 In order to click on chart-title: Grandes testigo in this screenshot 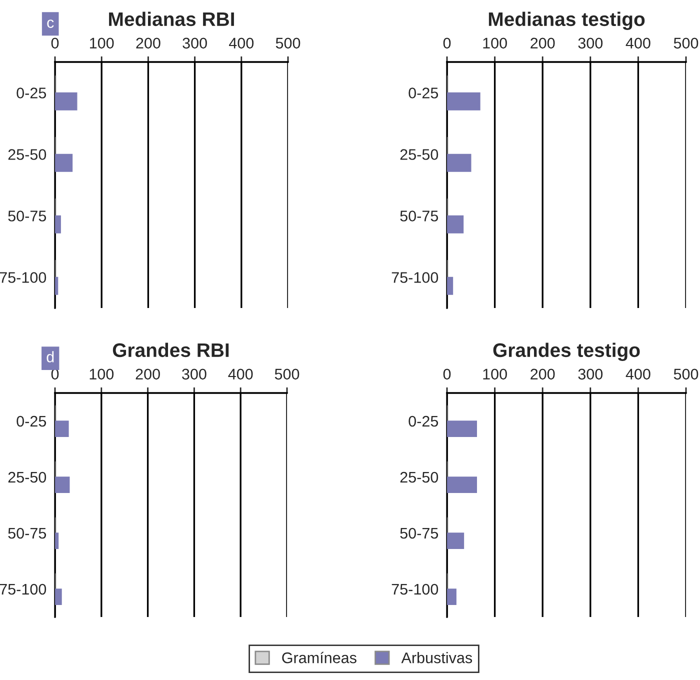, I will do `click(566, 352)`.